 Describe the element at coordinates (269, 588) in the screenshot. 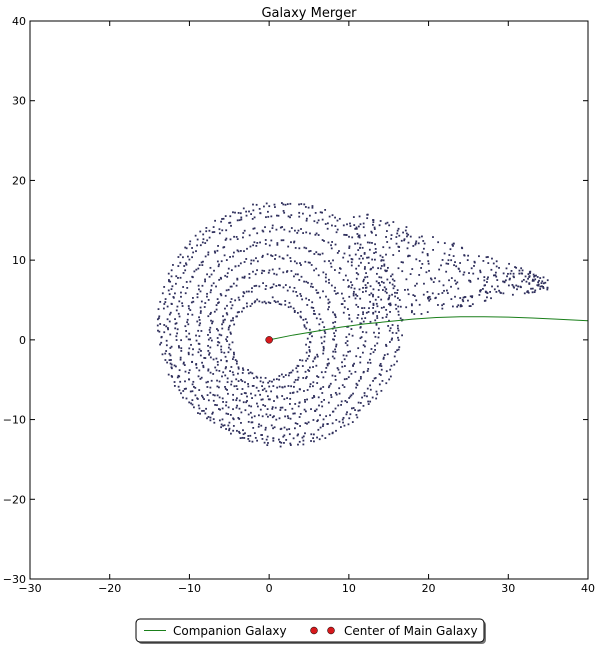

I see `x-tick-label: 0` at that location.